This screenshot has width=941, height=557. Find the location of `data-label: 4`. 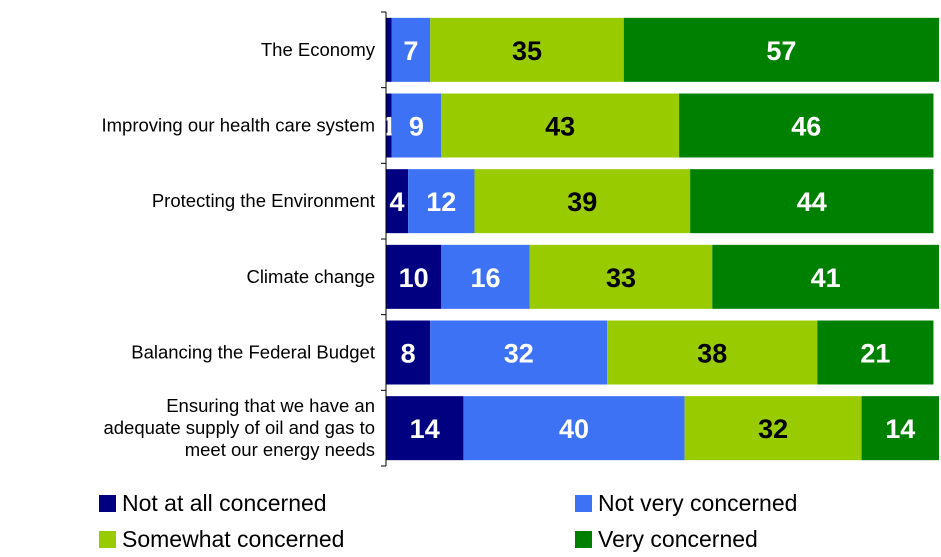

data-label: 4 is located at coordinates (397, 202).